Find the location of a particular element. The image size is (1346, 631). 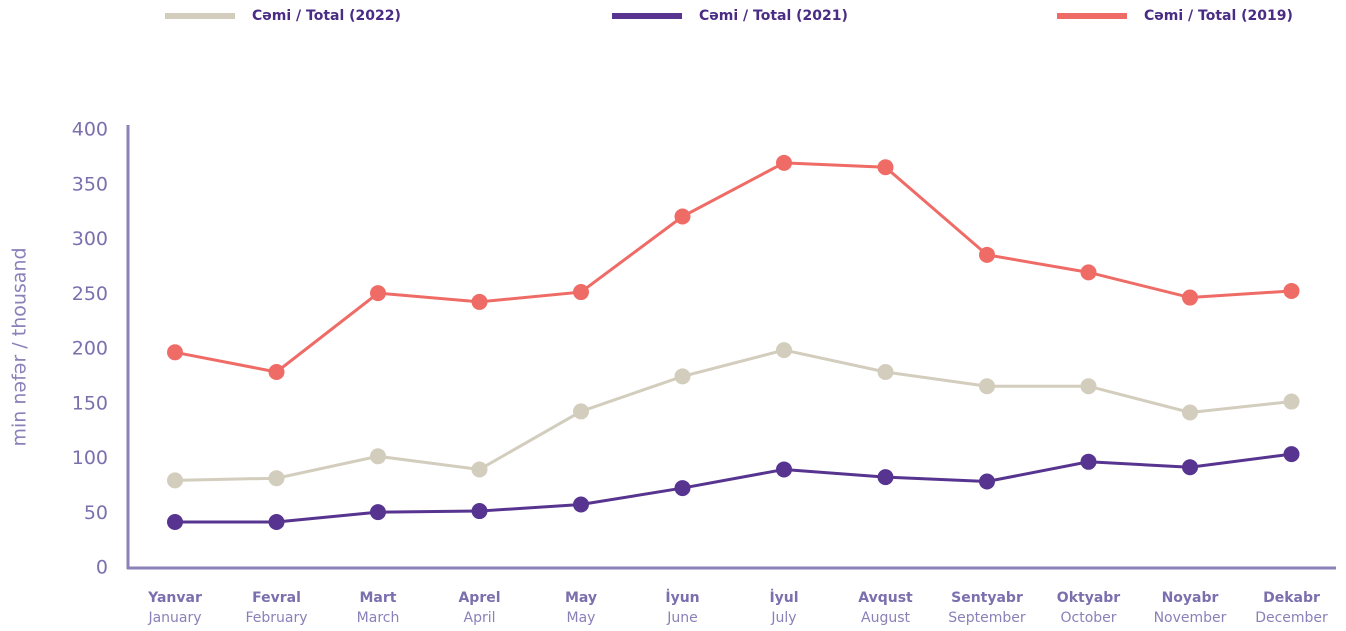

y-tick-label: 100 is located at coordinates (90, 458).